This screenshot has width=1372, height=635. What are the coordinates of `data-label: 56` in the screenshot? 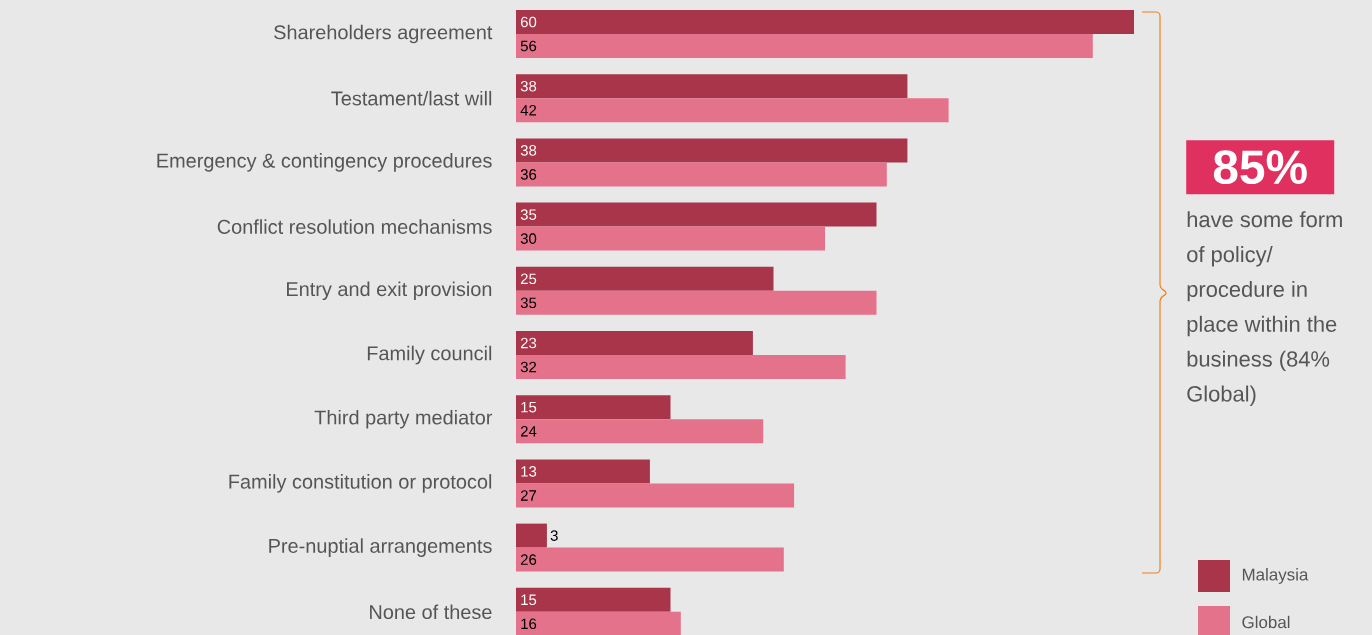 It's located at (528, 46).